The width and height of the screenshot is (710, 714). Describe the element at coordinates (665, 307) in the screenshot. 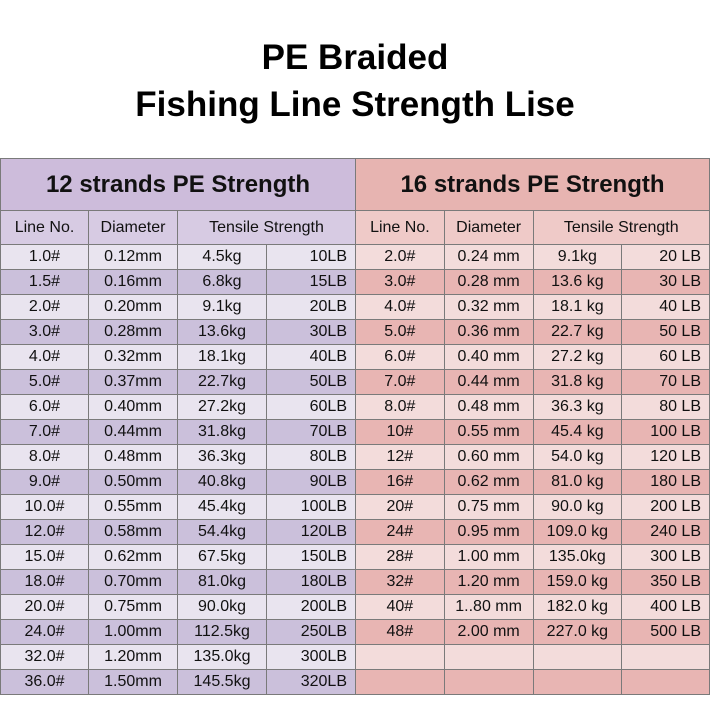

I see `tensile-lb-cell: 40 LB` at that location.